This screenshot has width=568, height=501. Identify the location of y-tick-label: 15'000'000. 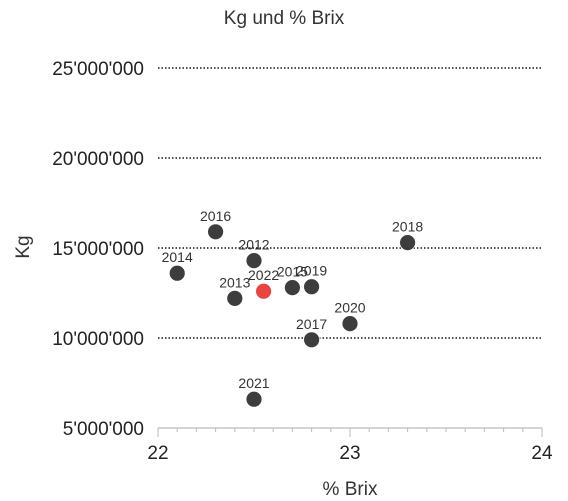
(98, 249).